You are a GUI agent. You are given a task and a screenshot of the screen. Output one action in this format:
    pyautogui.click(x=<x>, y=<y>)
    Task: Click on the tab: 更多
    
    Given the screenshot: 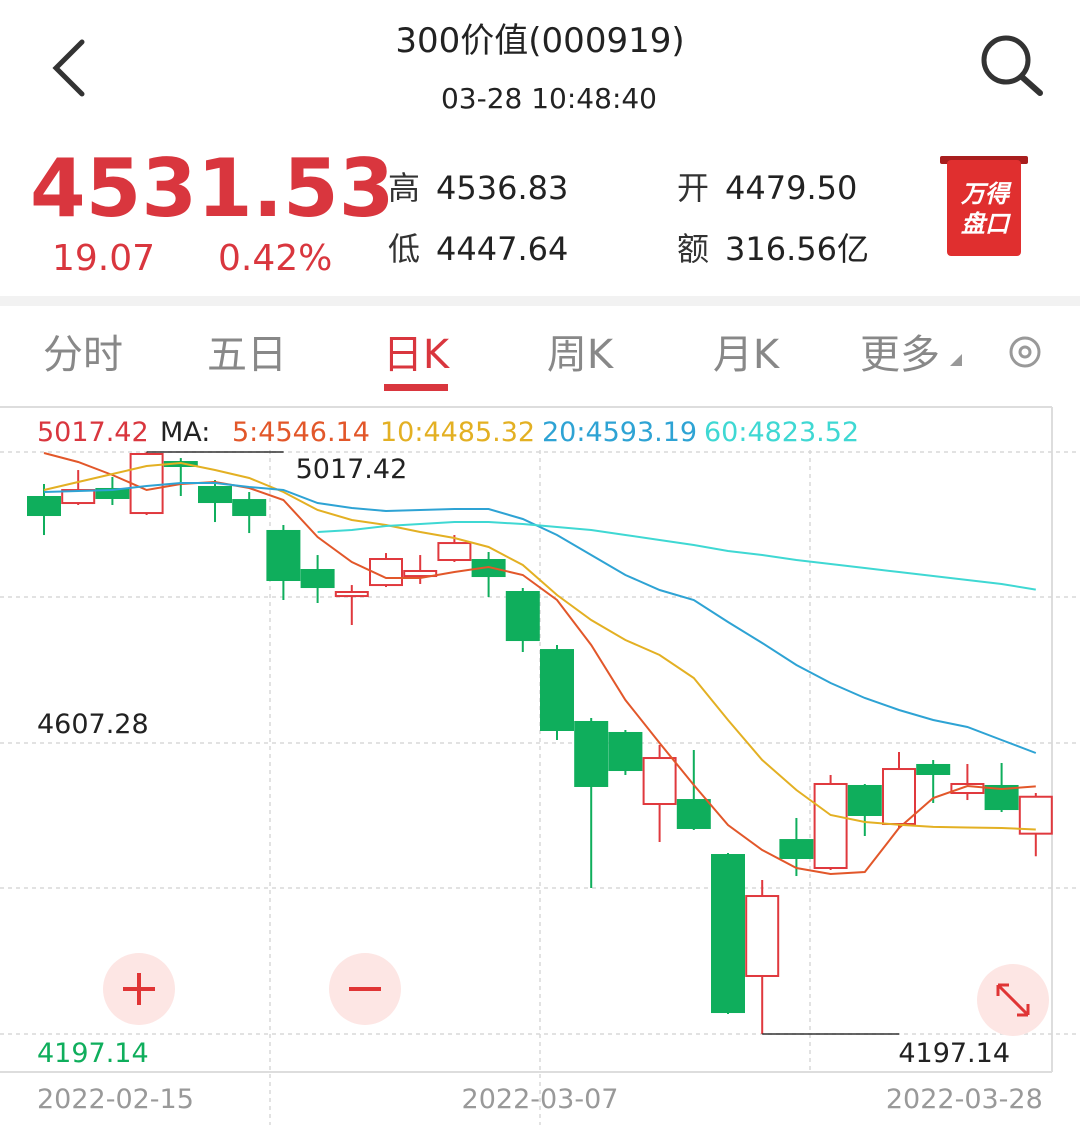 What is the action you would take?
    pyautogui.click(x=900, y=355)
    